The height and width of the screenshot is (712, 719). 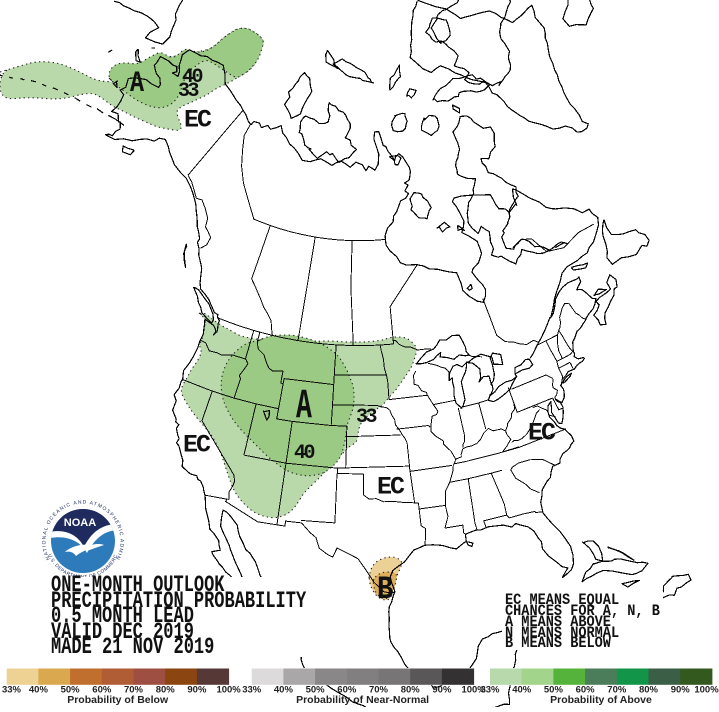 I want to click on svg-text: CHANCES FOR A, N, B, so click(x=582, y=611).